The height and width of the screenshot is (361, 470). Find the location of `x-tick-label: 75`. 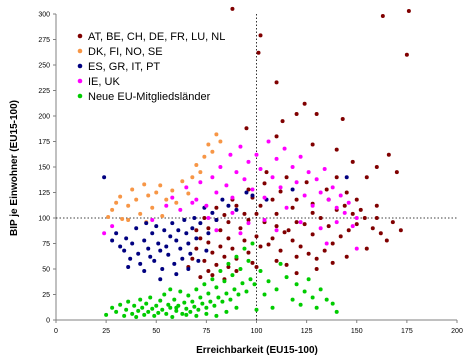

x-tick-label: 75 is located at coordinates (206, 331).